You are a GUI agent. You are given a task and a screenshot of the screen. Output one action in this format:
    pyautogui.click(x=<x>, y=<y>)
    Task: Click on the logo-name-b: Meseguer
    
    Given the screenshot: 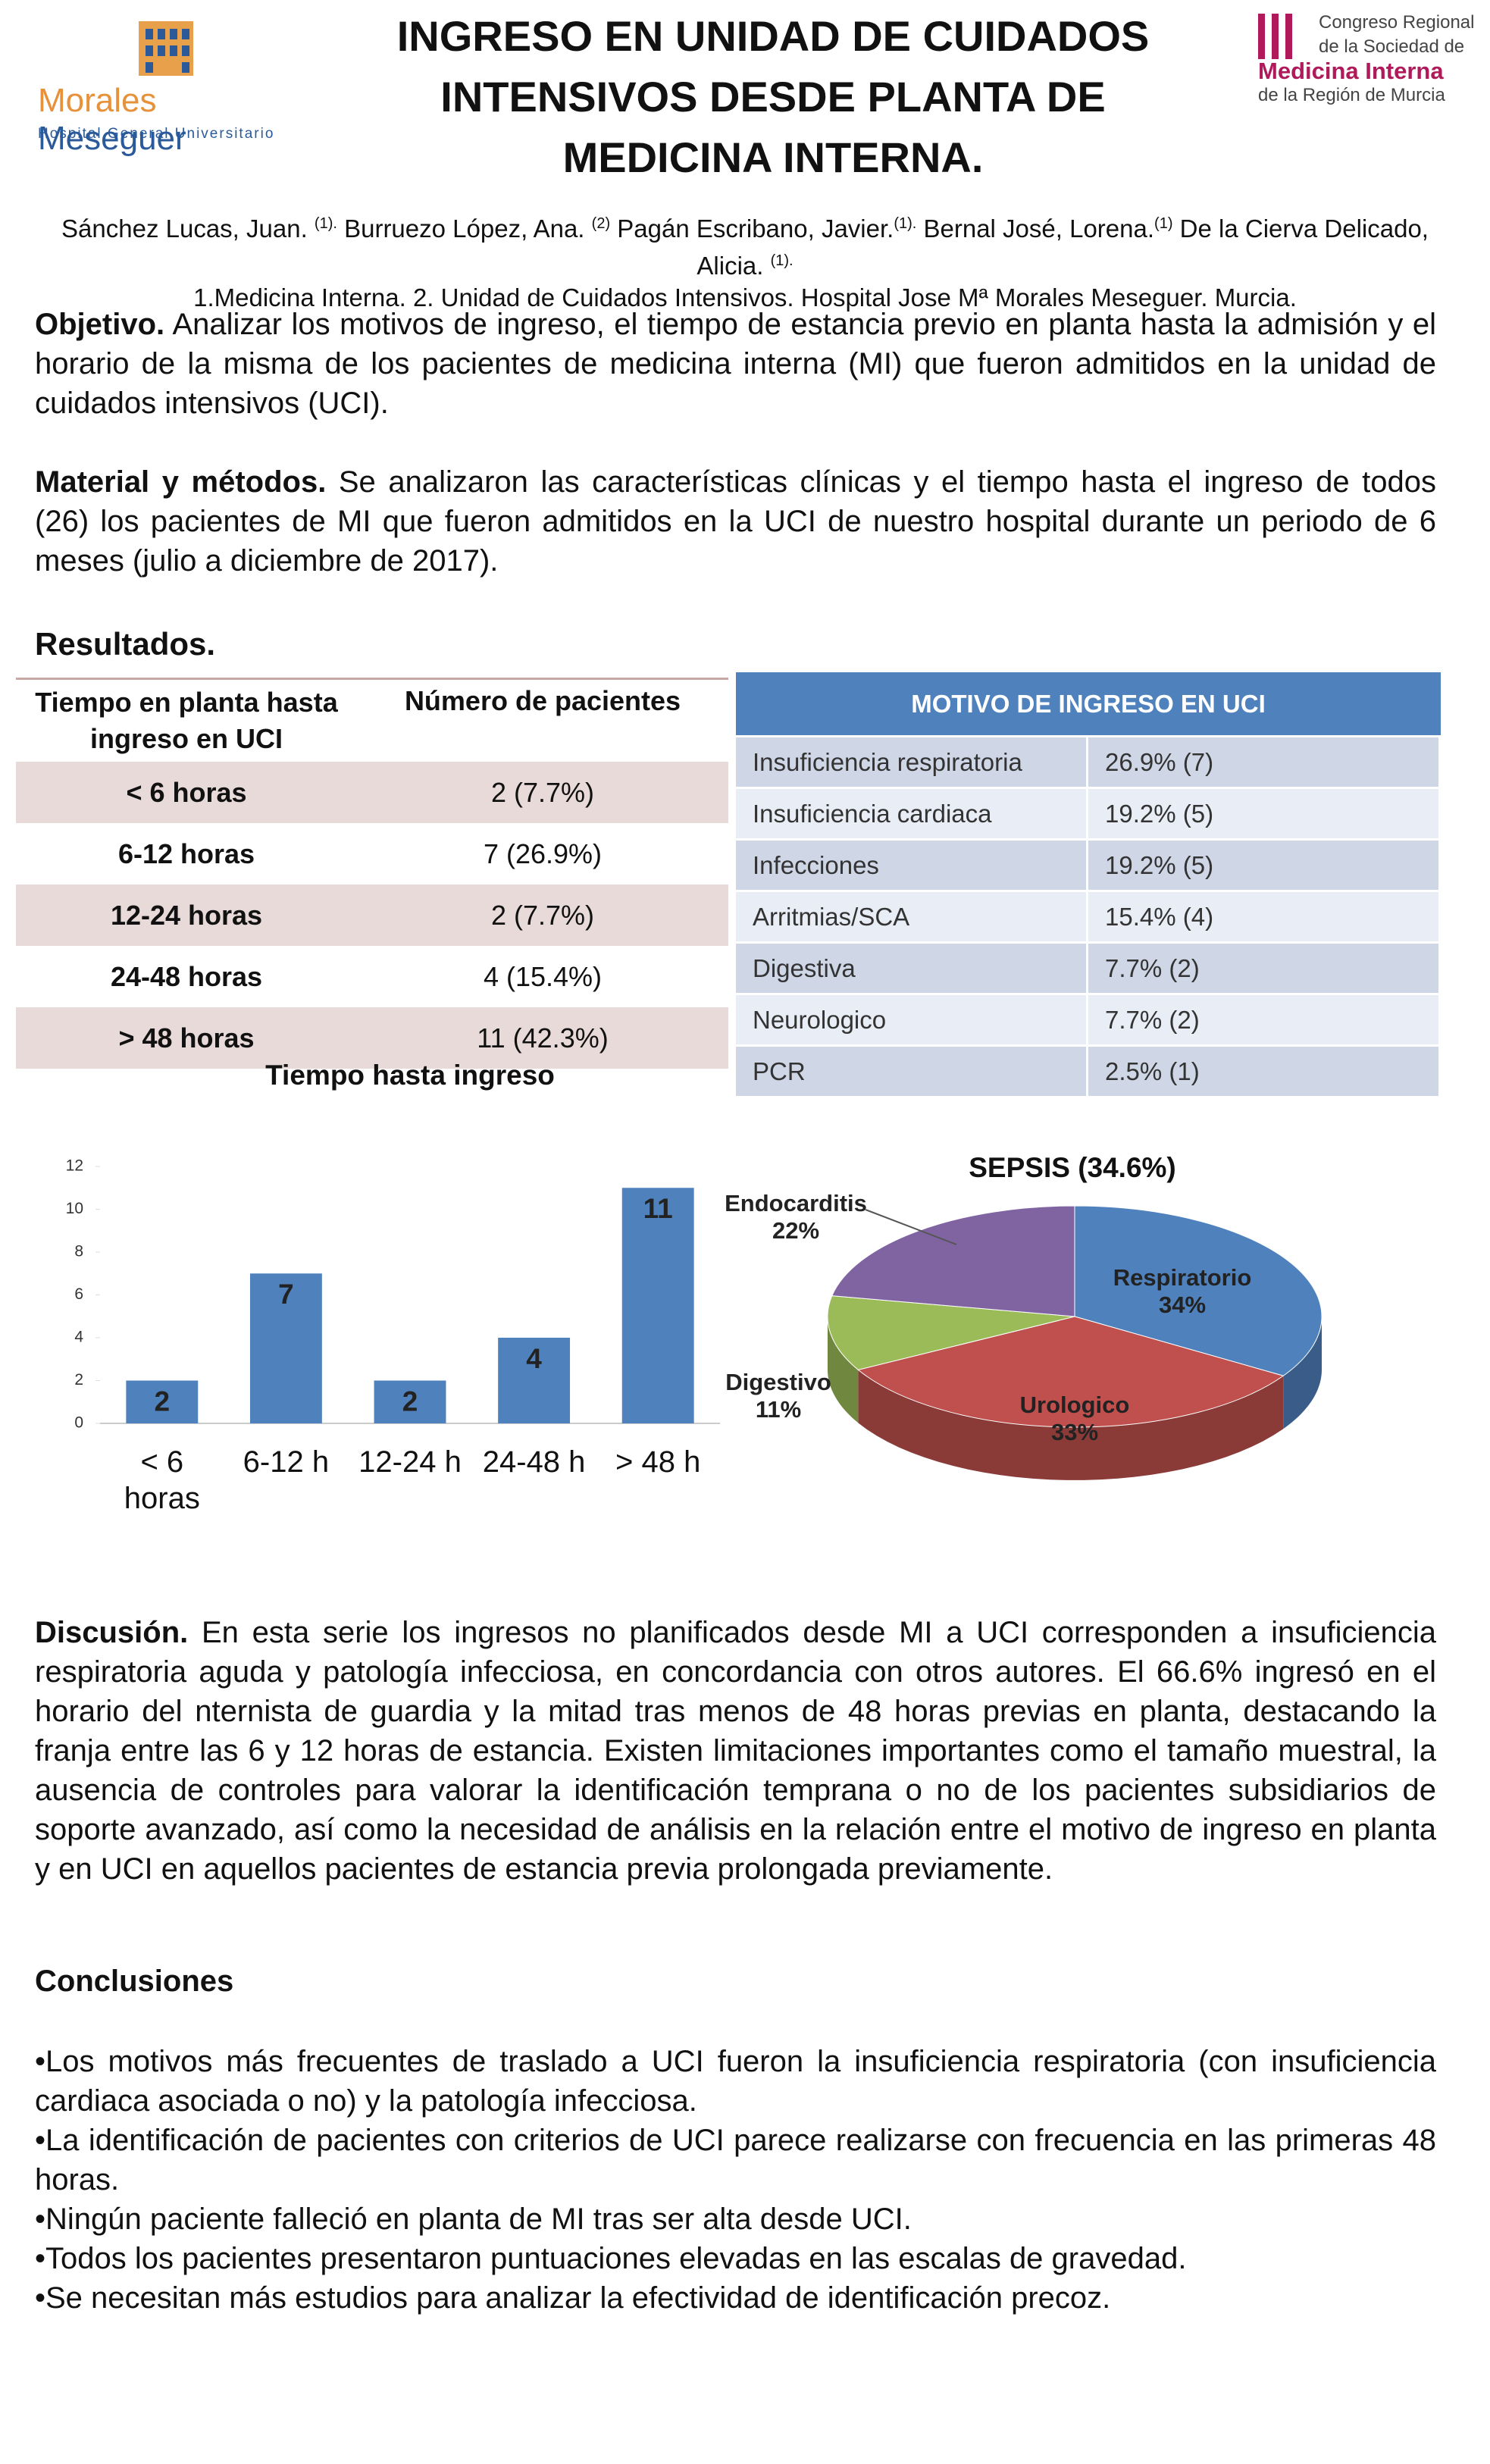 What is the action you would take?
    pyautogui.click(x=112, y=138)
    